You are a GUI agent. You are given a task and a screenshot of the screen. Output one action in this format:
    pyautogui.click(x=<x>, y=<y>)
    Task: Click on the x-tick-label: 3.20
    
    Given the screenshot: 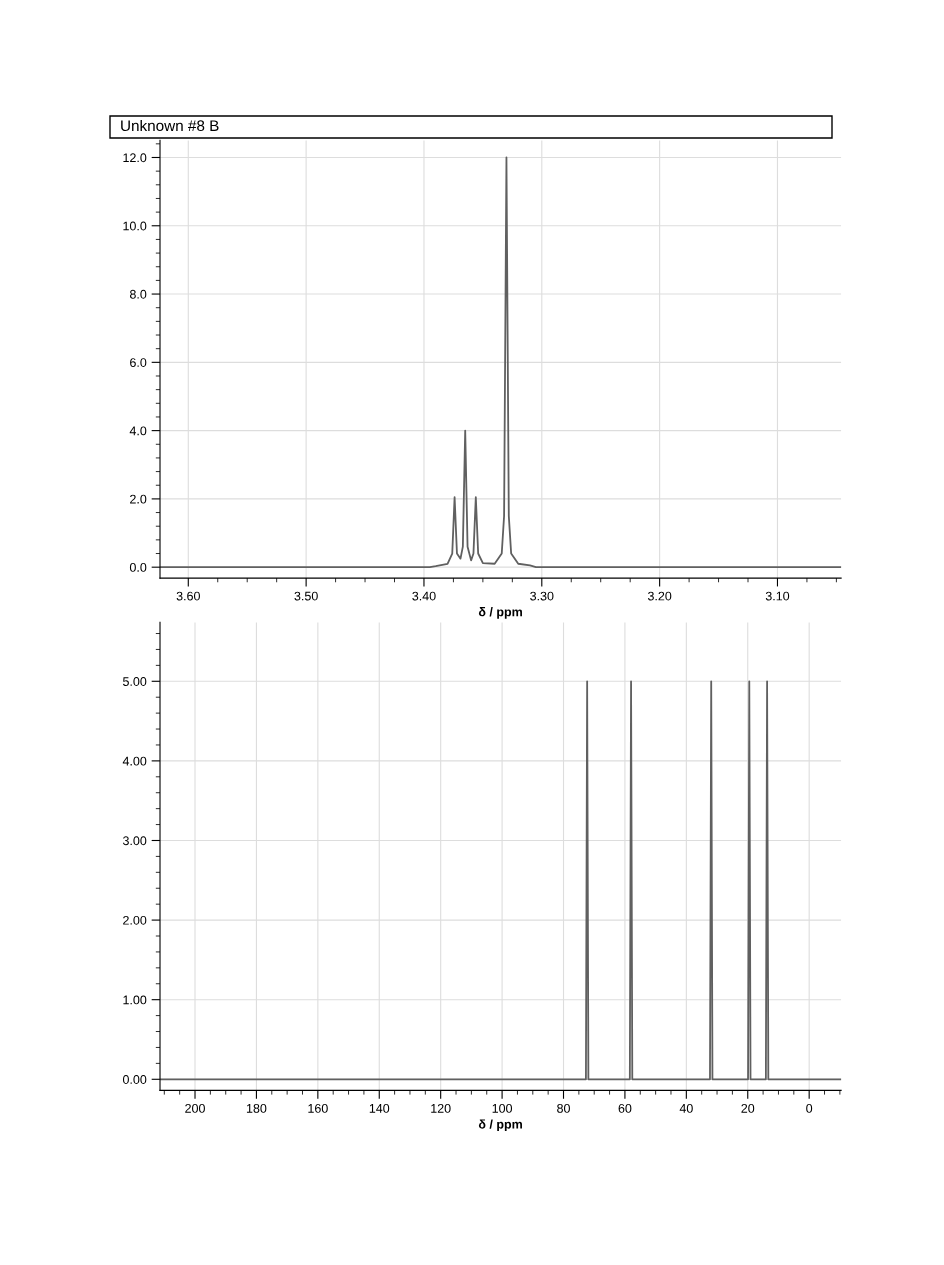 What is the action you would take?
    pyautogui.click(x=659, y=596)
    